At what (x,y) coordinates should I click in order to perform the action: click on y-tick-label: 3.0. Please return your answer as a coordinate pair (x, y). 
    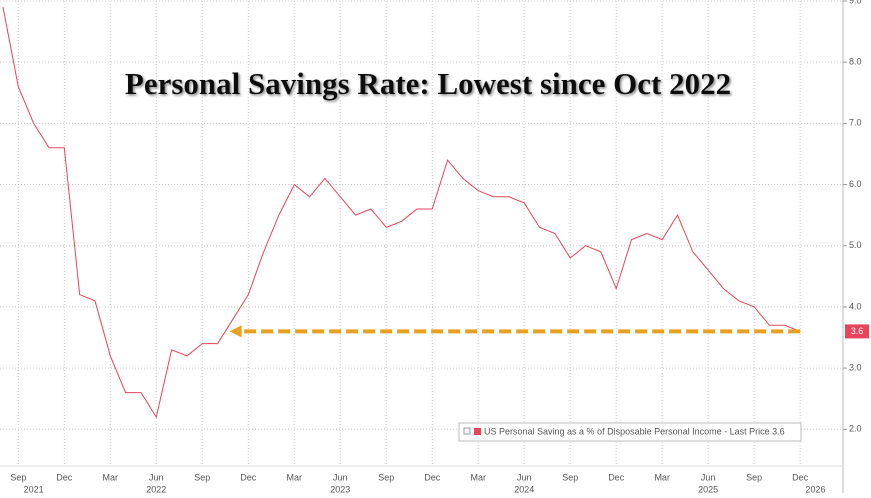
    Looking at the image, I should click on (855, 367).